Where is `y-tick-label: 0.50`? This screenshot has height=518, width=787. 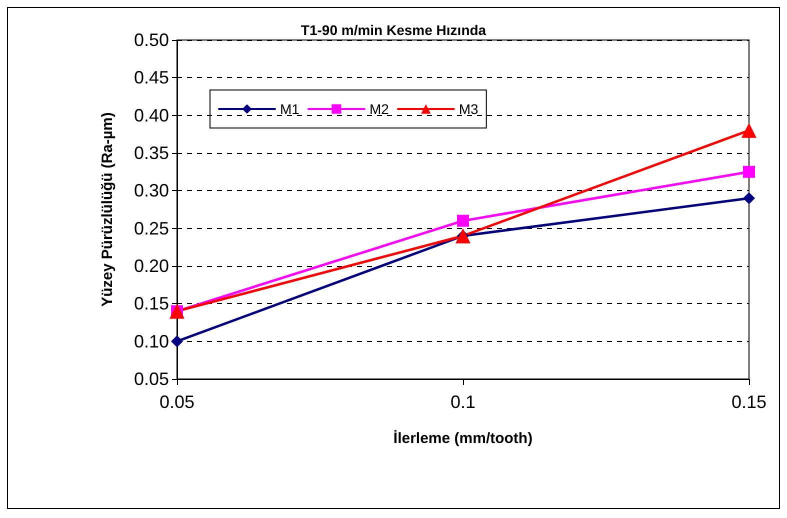
y-tick-label: 0.50 is located at coordinates (151, 40).